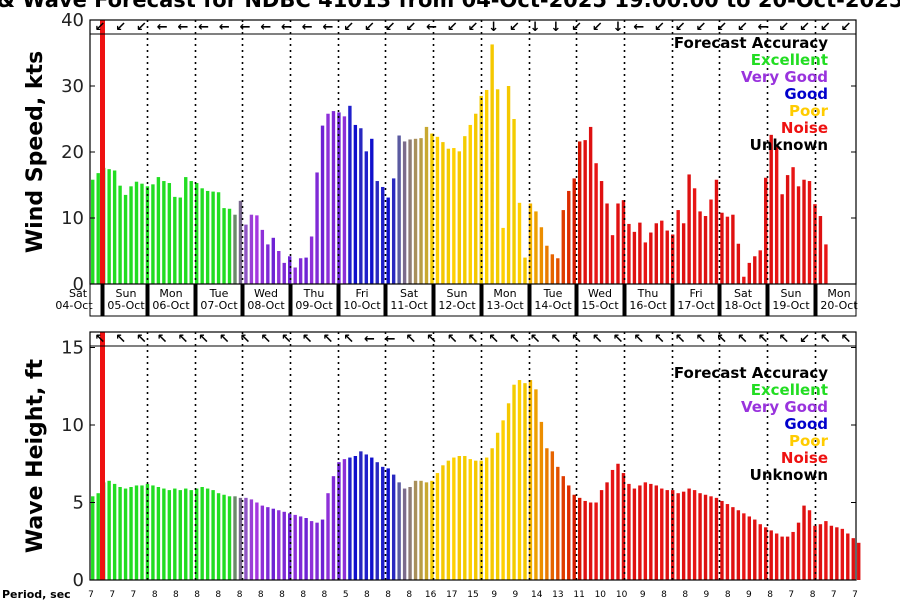 The image size is (900, 600). Describe the element at coordinates (578, 595) in the screenshot. I see `period-value: 11` at that location.